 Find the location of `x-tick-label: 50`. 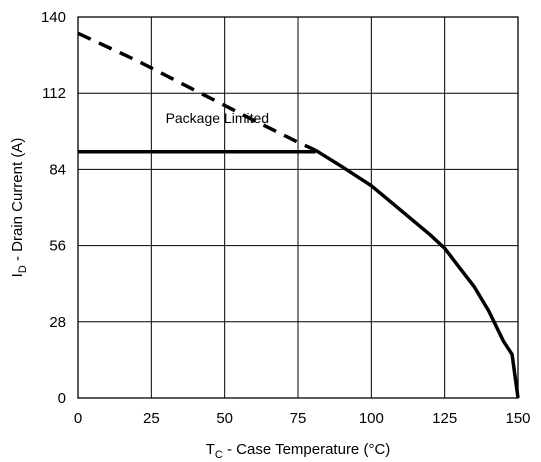

x-tick-label: 50 is located at coordinates (224, 418).